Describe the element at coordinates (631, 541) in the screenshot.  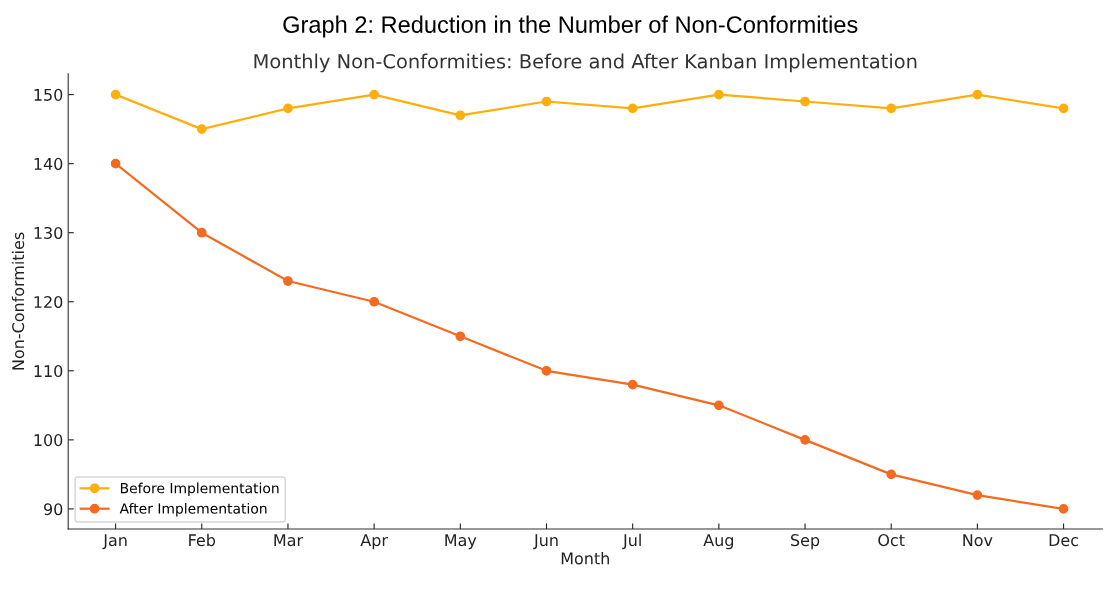
I see `x-tick-label: Jul` at that location.